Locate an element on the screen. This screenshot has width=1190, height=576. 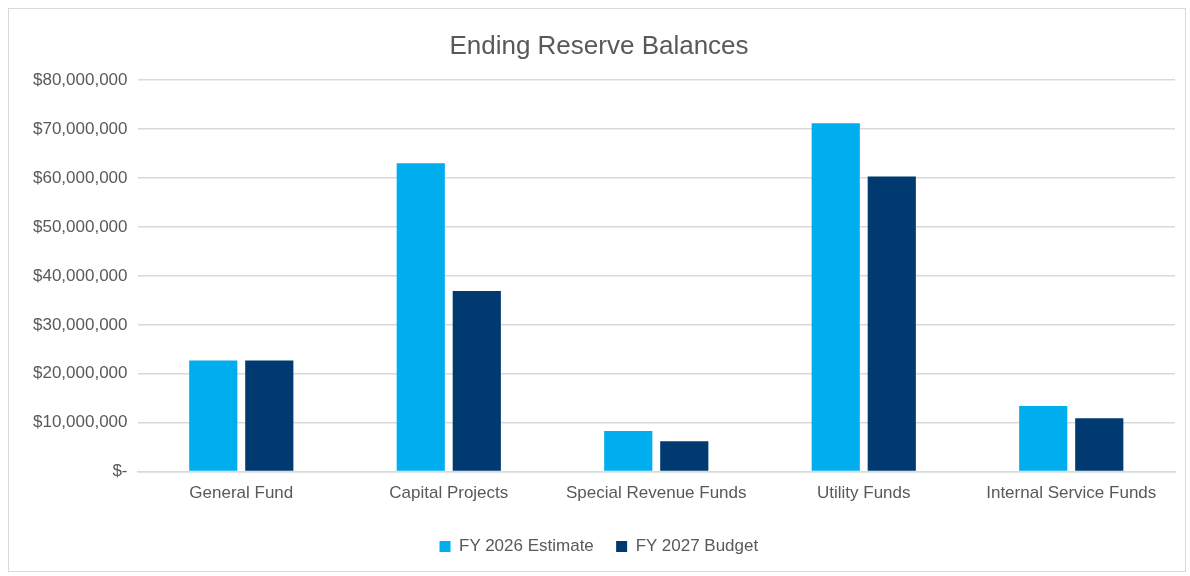
x-tick-label: Special Revenue Funds is located at coordinates (656, 493).